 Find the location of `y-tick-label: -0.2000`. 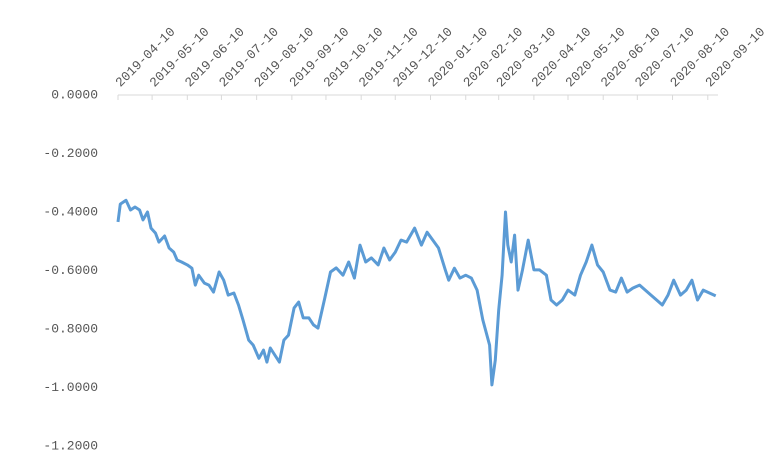

y-tick-label: -0.2000 is located at coordinates (70, 153).